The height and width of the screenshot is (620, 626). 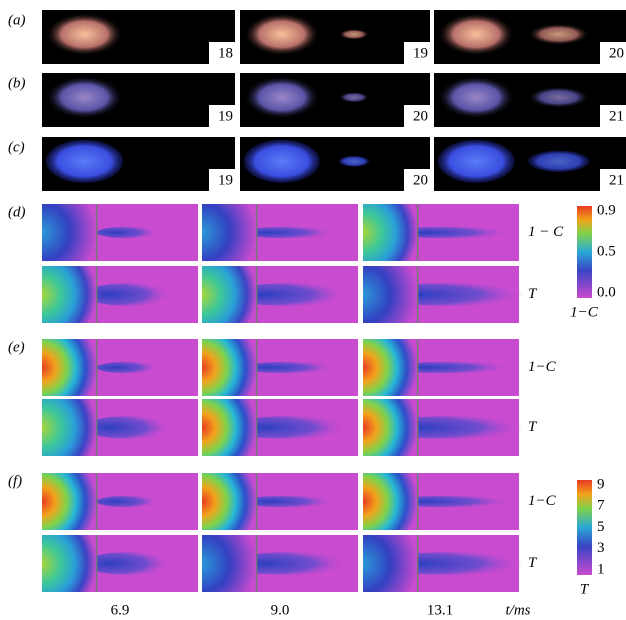 What do you see at coordinates (280, 610) in the screenshot?
I see `time-label: 9.0` at bounding box center [280, 610].